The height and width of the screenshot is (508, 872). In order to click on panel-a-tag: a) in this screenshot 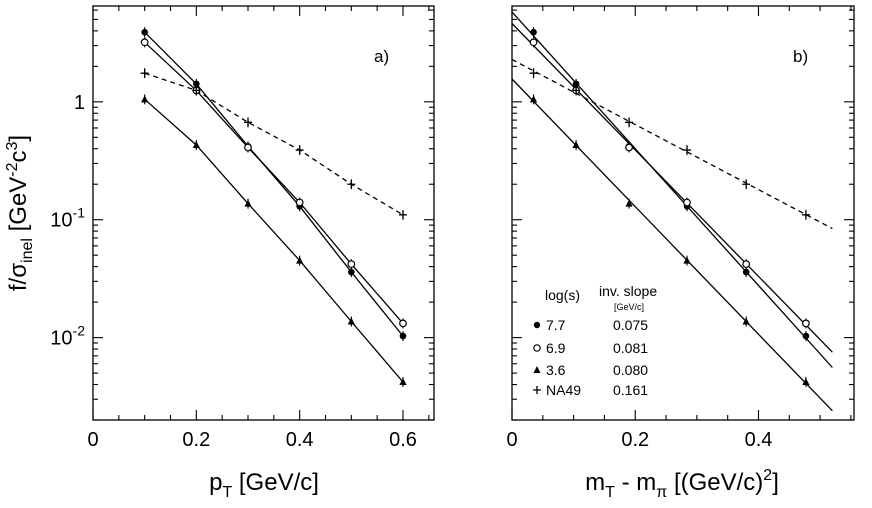, I will do `click(381, 56)`.